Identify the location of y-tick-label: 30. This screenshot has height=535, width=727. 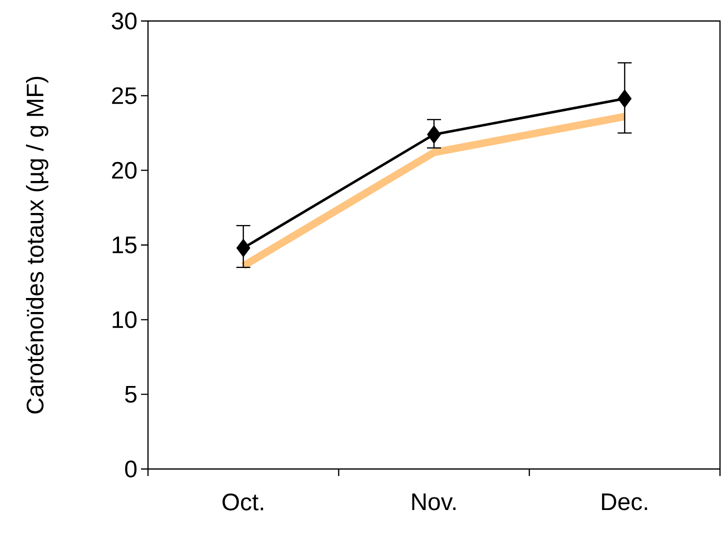
(124, 21).